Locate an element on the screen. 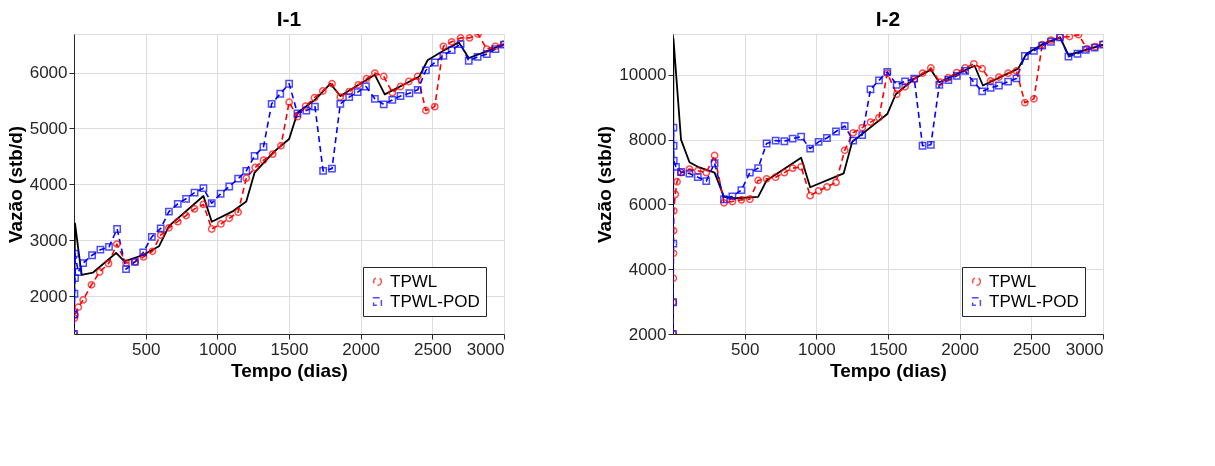 This screenshot has height=466, width=1215. y-tick-label: 3000 is located at coordinates (48, 240).